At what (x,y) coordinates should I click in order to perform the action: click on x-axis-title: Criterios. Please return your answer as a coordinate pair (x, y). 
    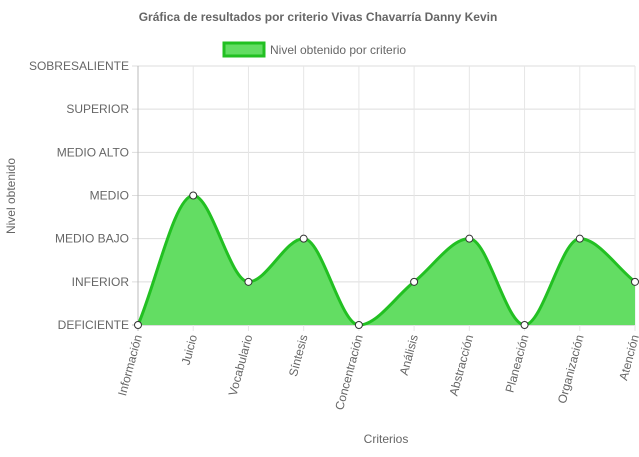
    Looking at the image, I should click on (386, 439).